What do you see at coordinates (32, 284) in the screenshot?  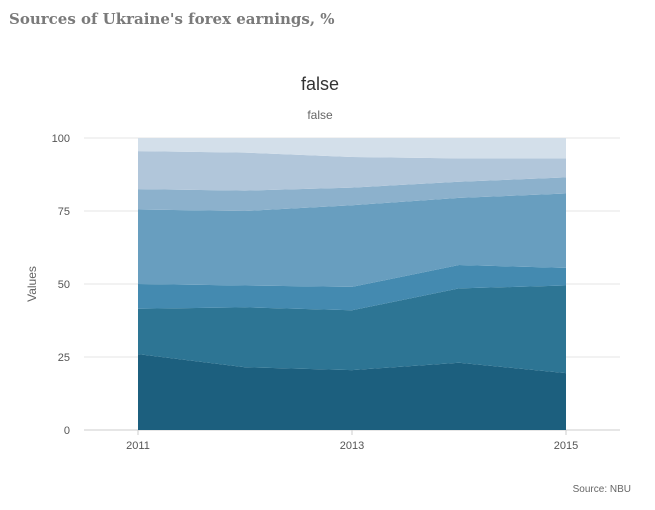 I see `y-axis-label: Values` at bounding box center [32, 284].